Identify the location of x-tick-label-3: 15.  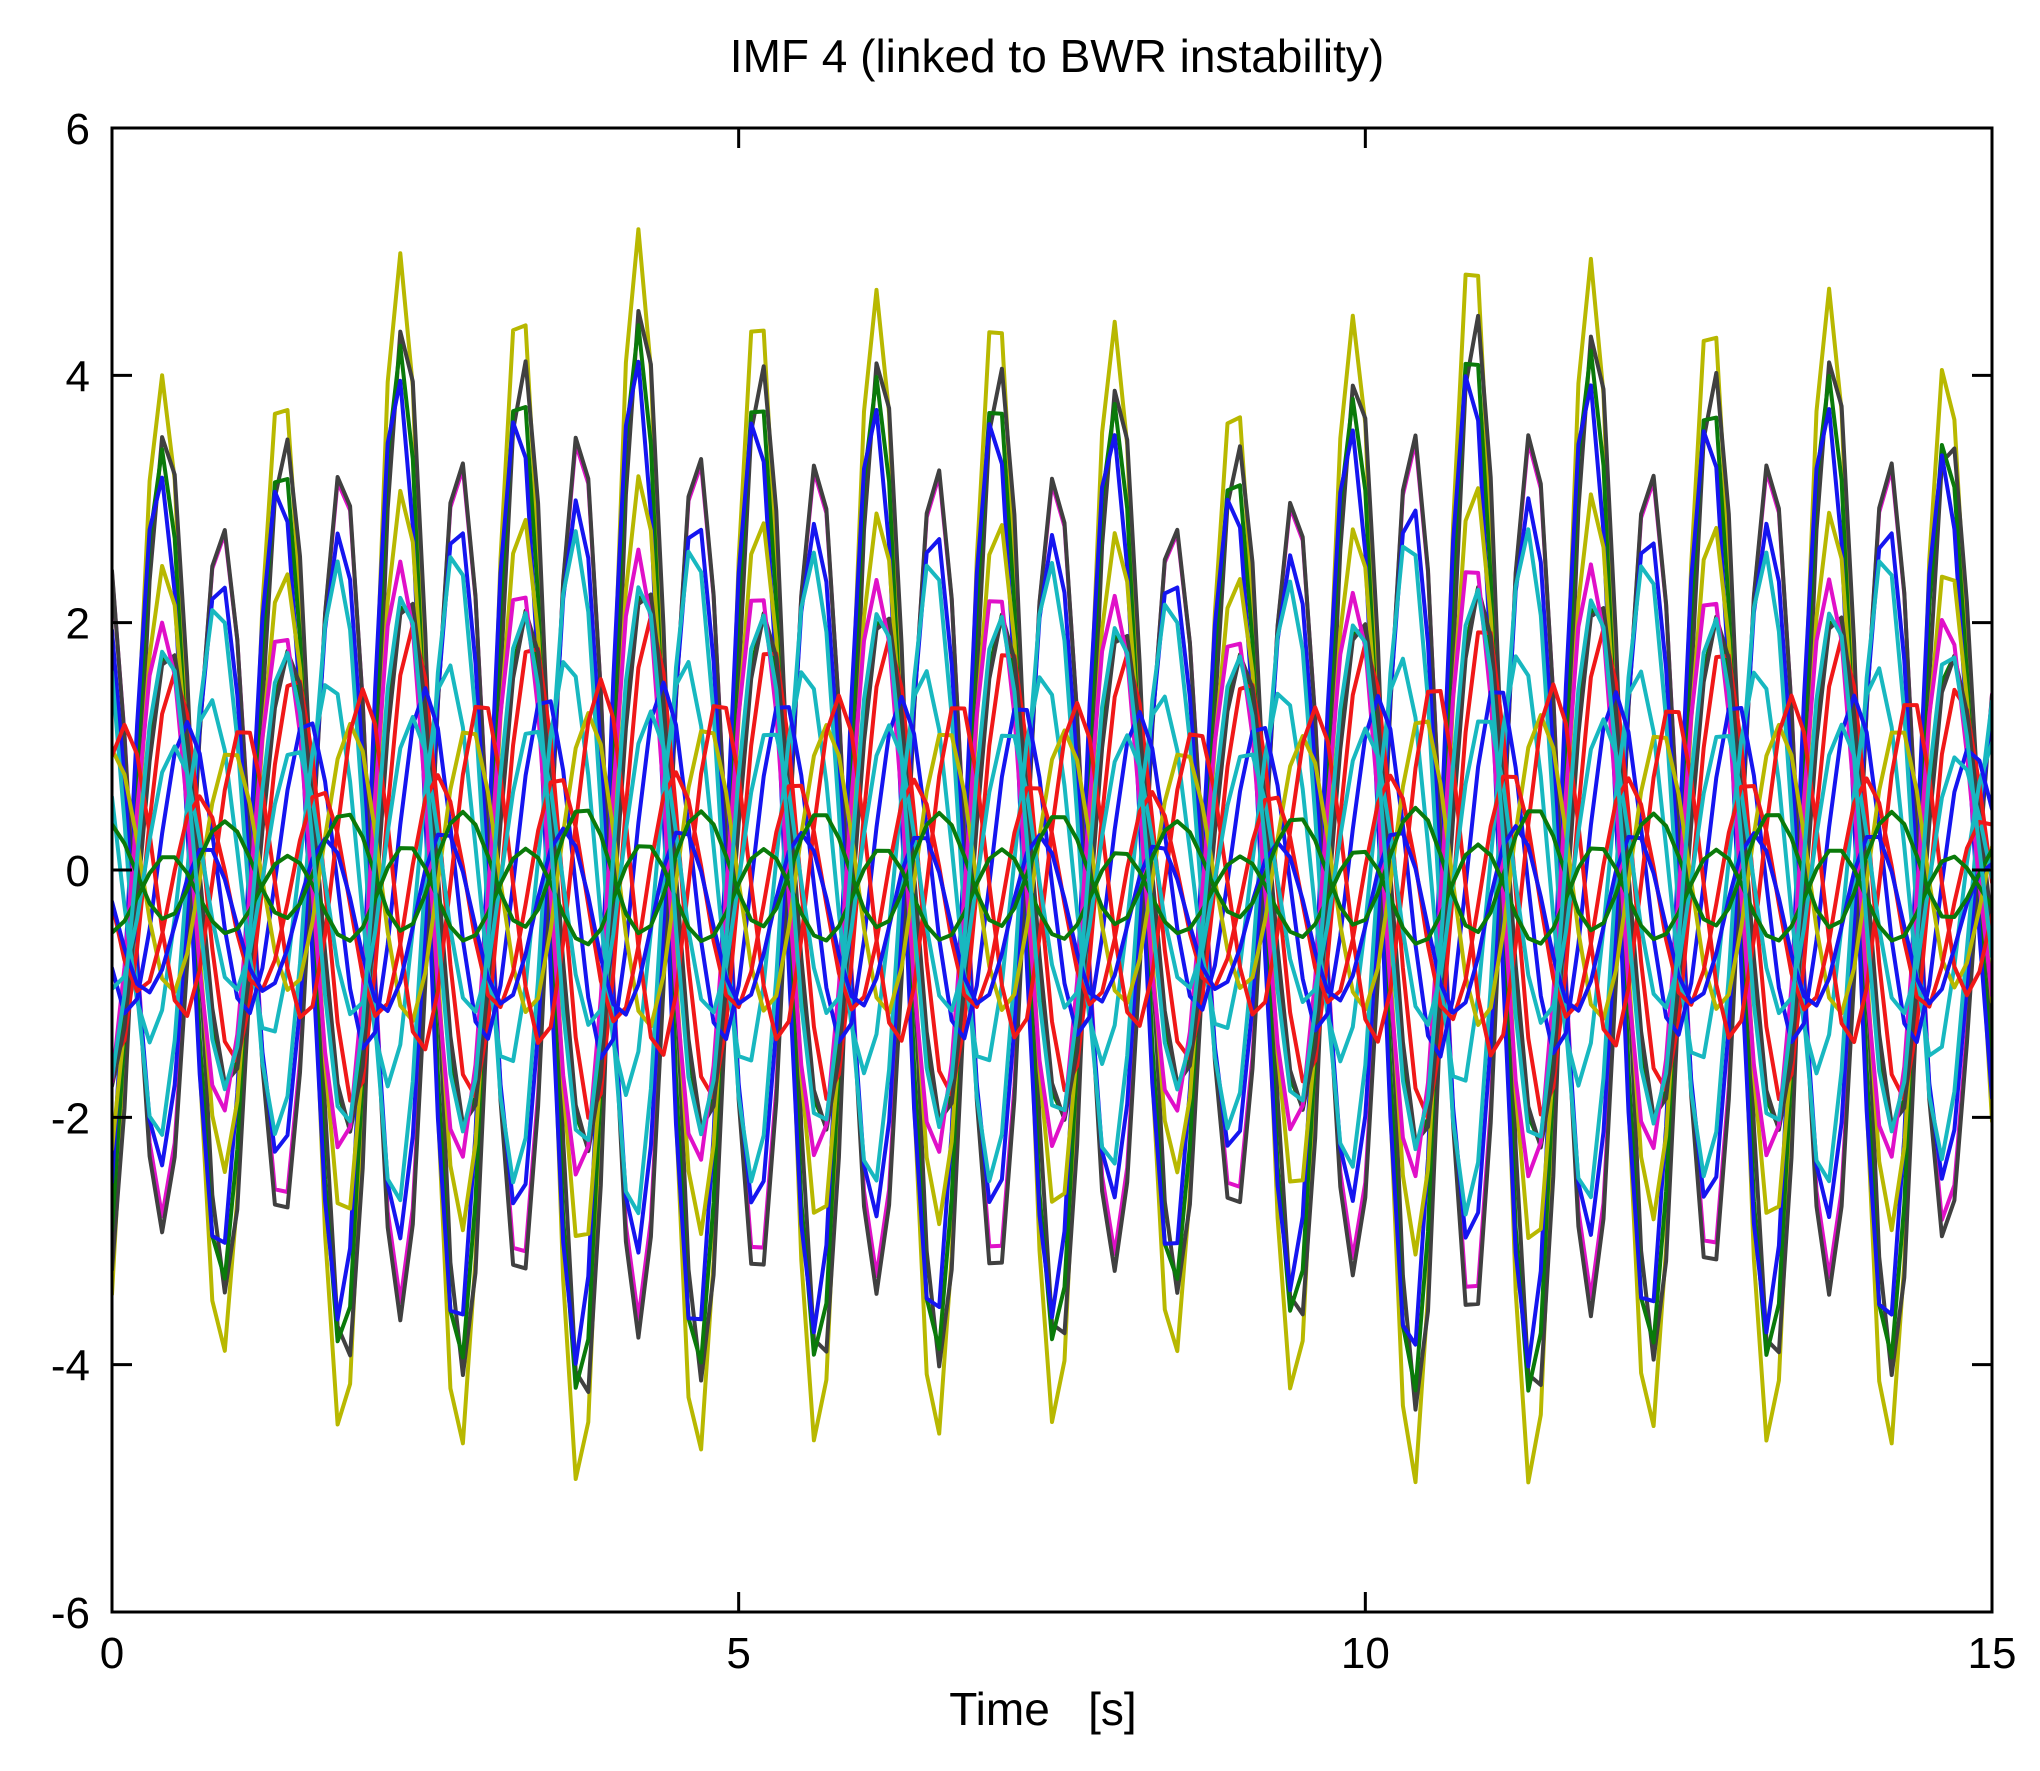
(1992, 1653).